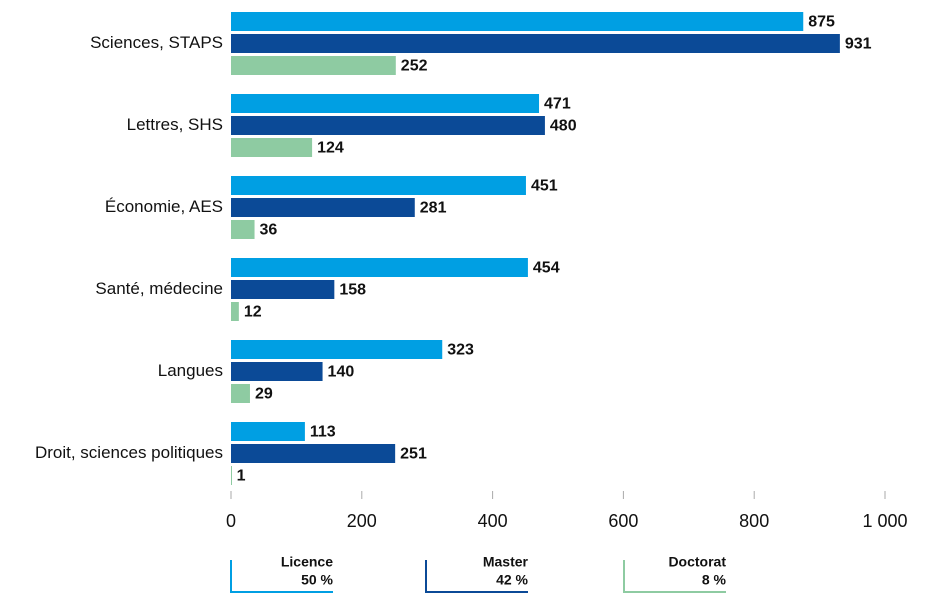  Describe the element at coordinates (460, 350) in the screenshot. I see `value-label: 323` at that location.